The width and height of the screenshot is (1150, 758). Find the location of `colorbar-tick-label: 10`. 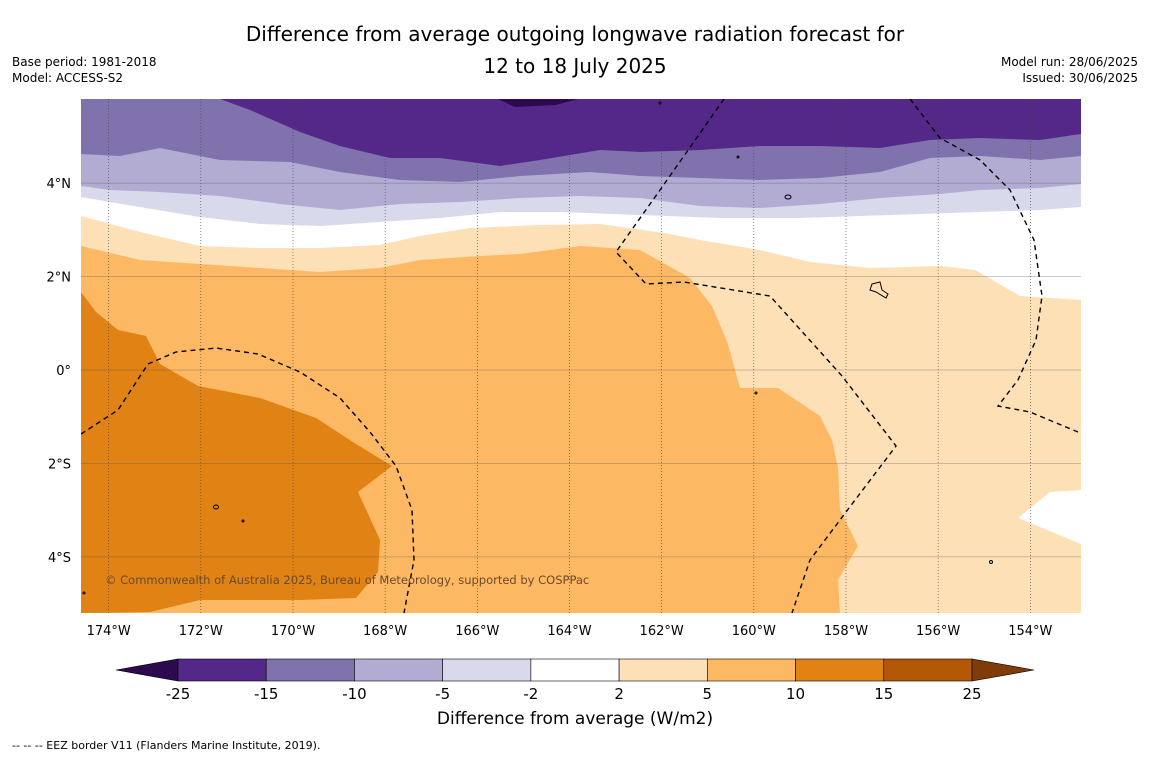

colorbar-tick-label: 10 is located at coordinates (795, 694).